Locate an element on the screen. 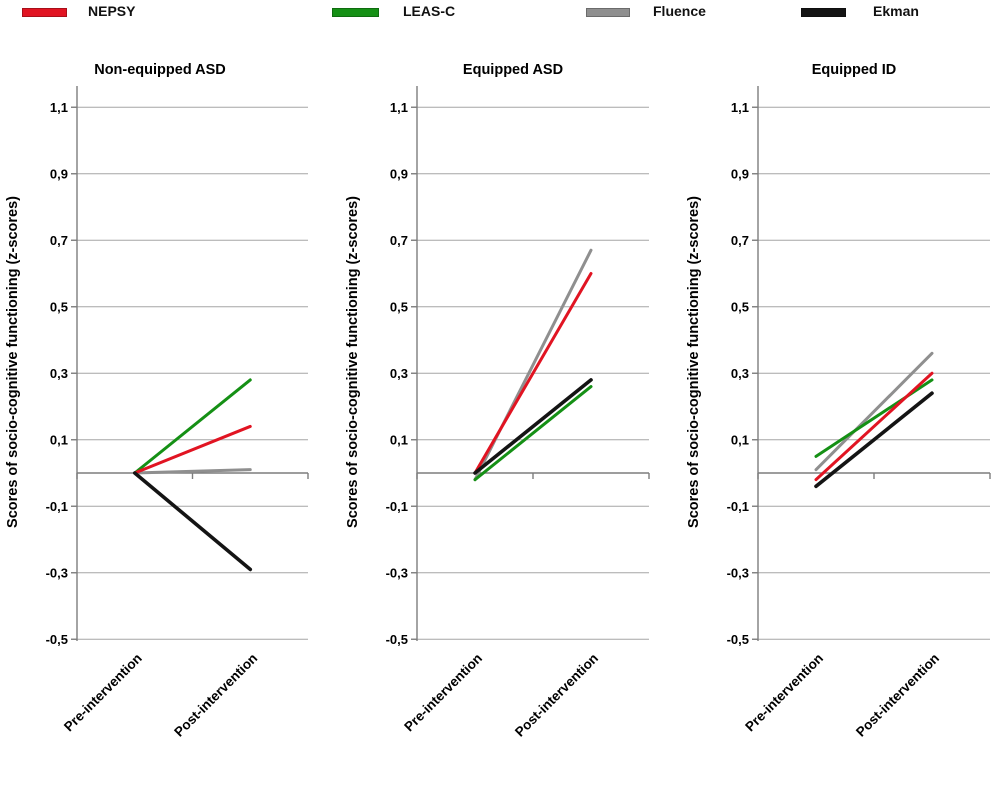 The height and width of the screenshot is (789, 1000). legend-label-ekman: Ekman is located at coordinates (896, 11).